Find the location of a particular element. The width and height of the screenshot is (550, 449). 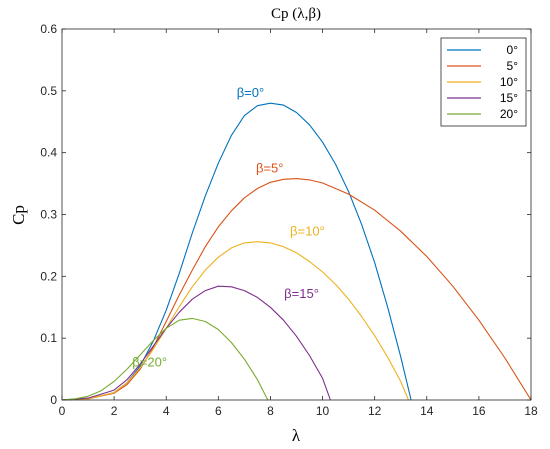

chart-title: Cp (λ,β) is located at coordinates (296, 14).